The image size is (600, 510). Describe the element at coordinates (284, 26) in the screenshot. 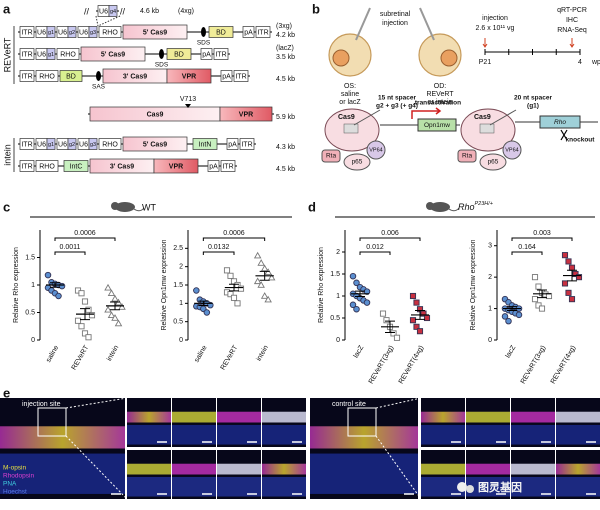

I see `construct-note: (3xg)` at that location.